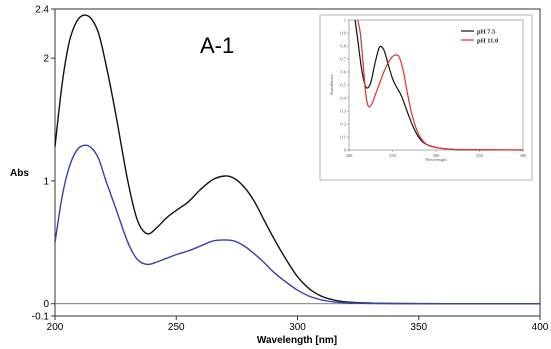  I want to click on main-y-axis: -0.1 0 1 2 2.4, so click(43, 164).